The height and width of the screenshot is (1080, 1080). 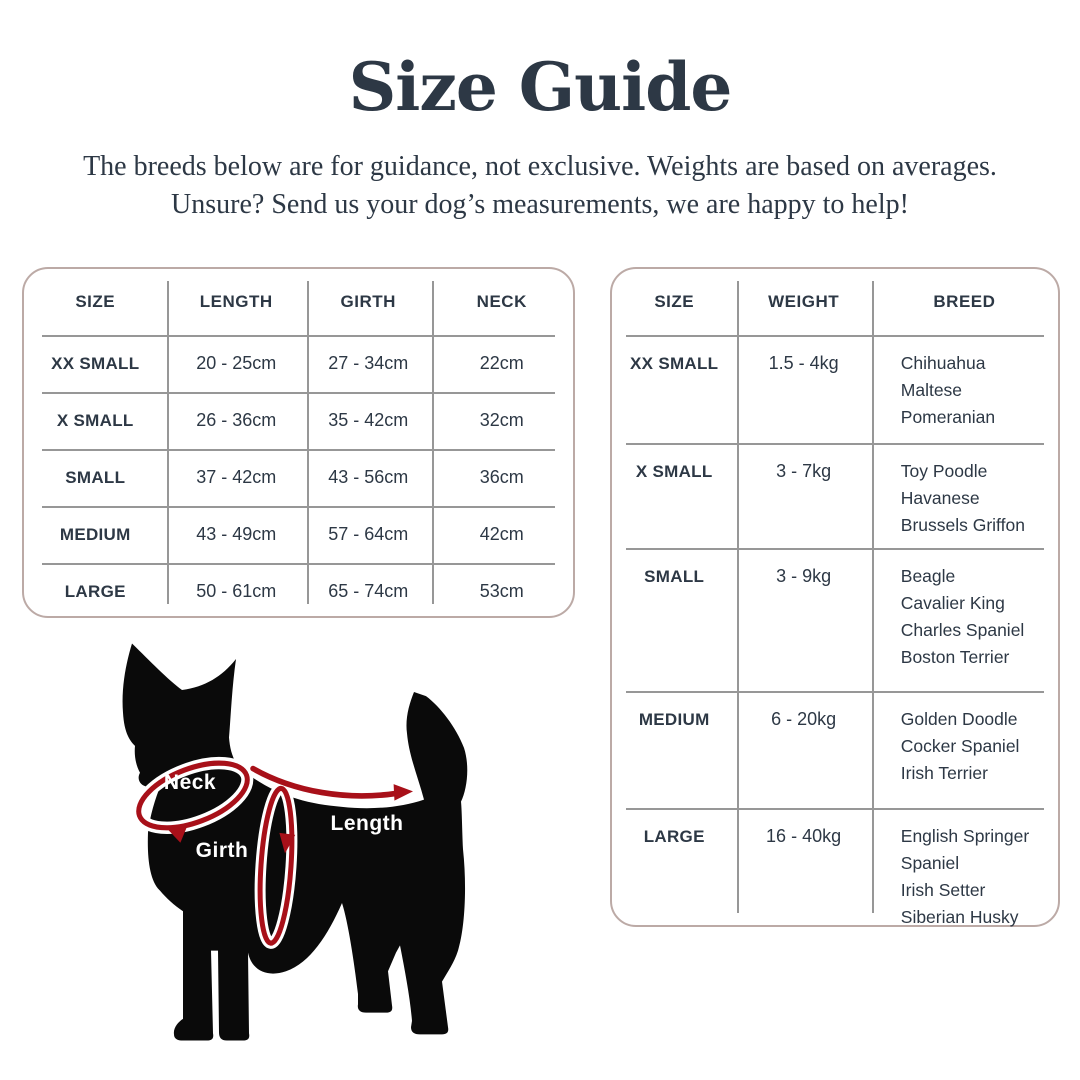 I want to click on length-measure-arrow, so click(x=324, y=782).